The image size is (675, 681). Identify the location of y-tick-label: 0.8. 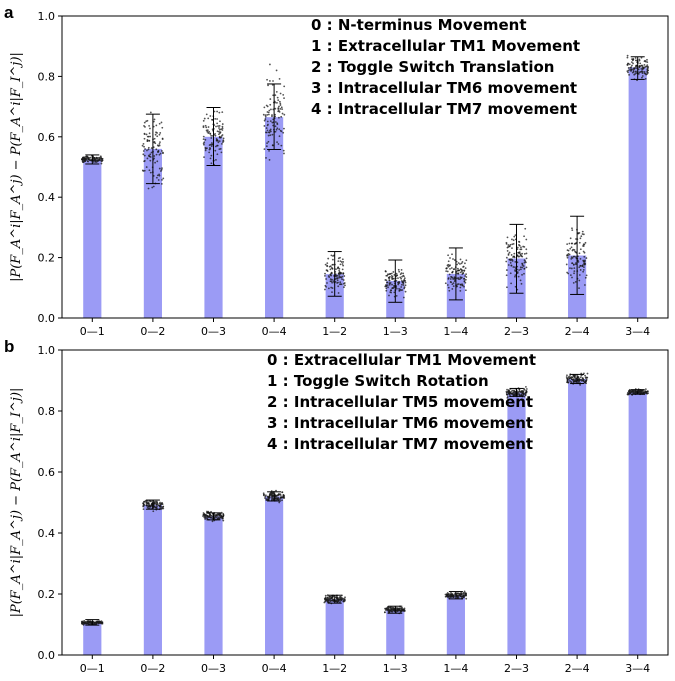
(47, 411).